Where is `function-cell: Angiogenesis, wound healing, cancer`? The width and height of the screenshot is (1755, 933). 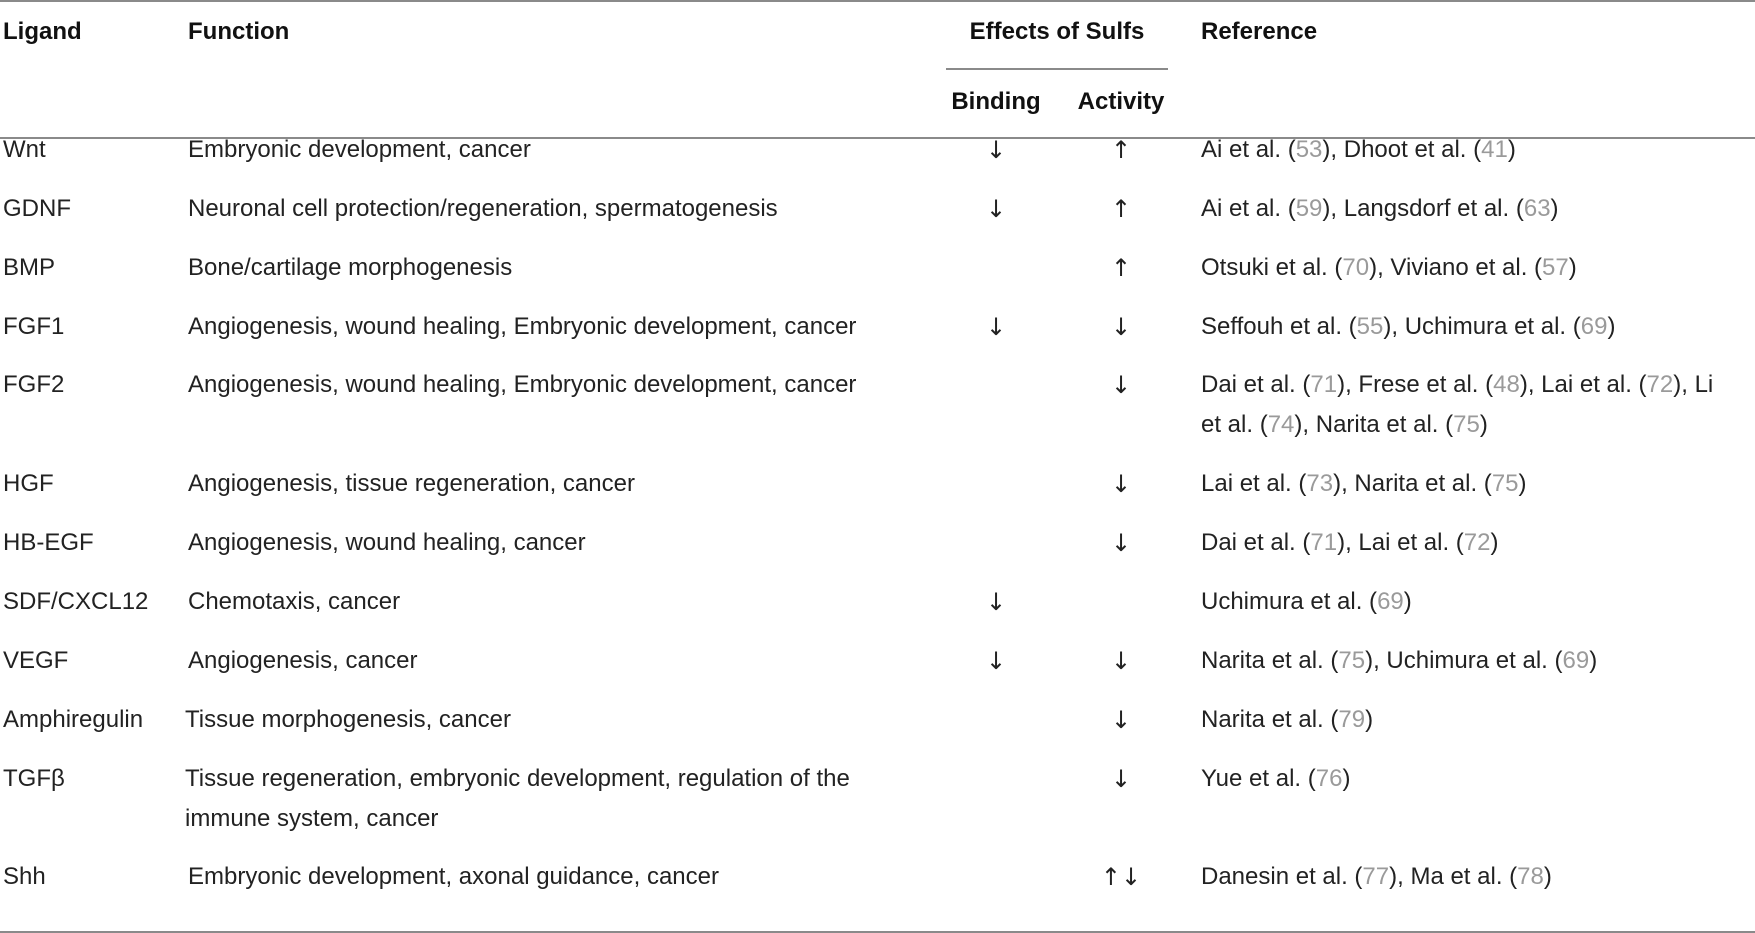 function-cell: Angiogenesis, wound healing, cancer is located at coordinates (387, 542).